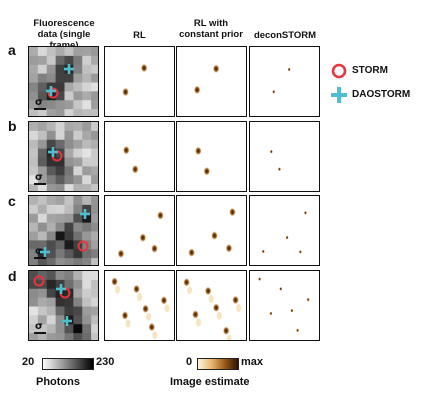  Describe the element at coordinates (339, 95) in the screenshot. I see `daostorm-marker-icon` at that location.